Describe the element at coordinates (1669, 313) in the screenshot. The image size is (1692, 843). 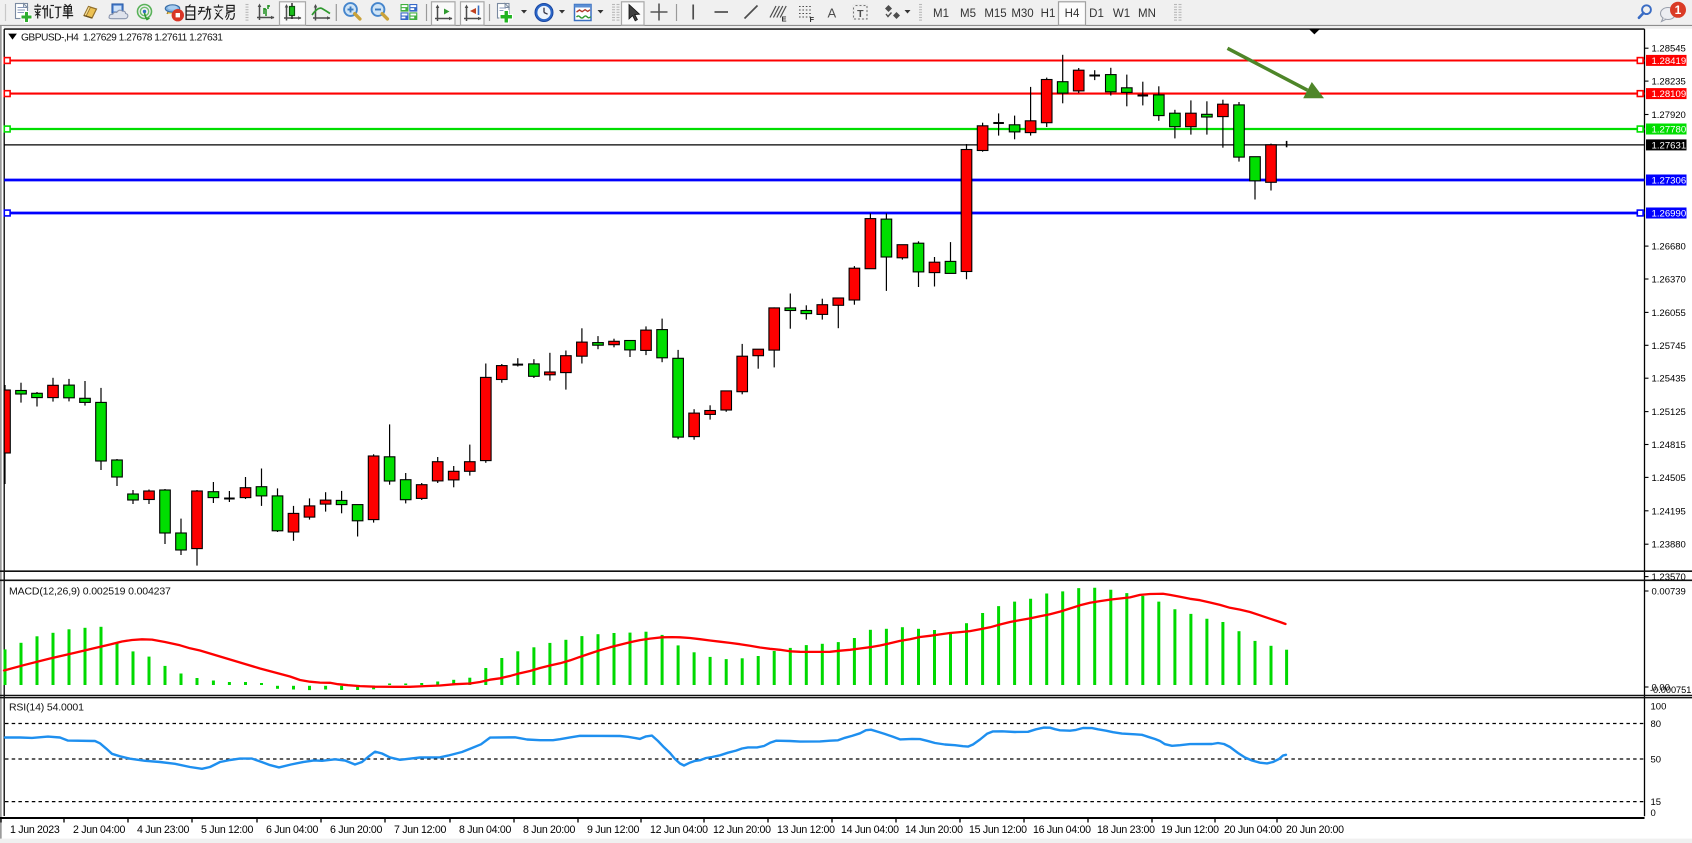
I see `svg-text: 1.26055` at that location.